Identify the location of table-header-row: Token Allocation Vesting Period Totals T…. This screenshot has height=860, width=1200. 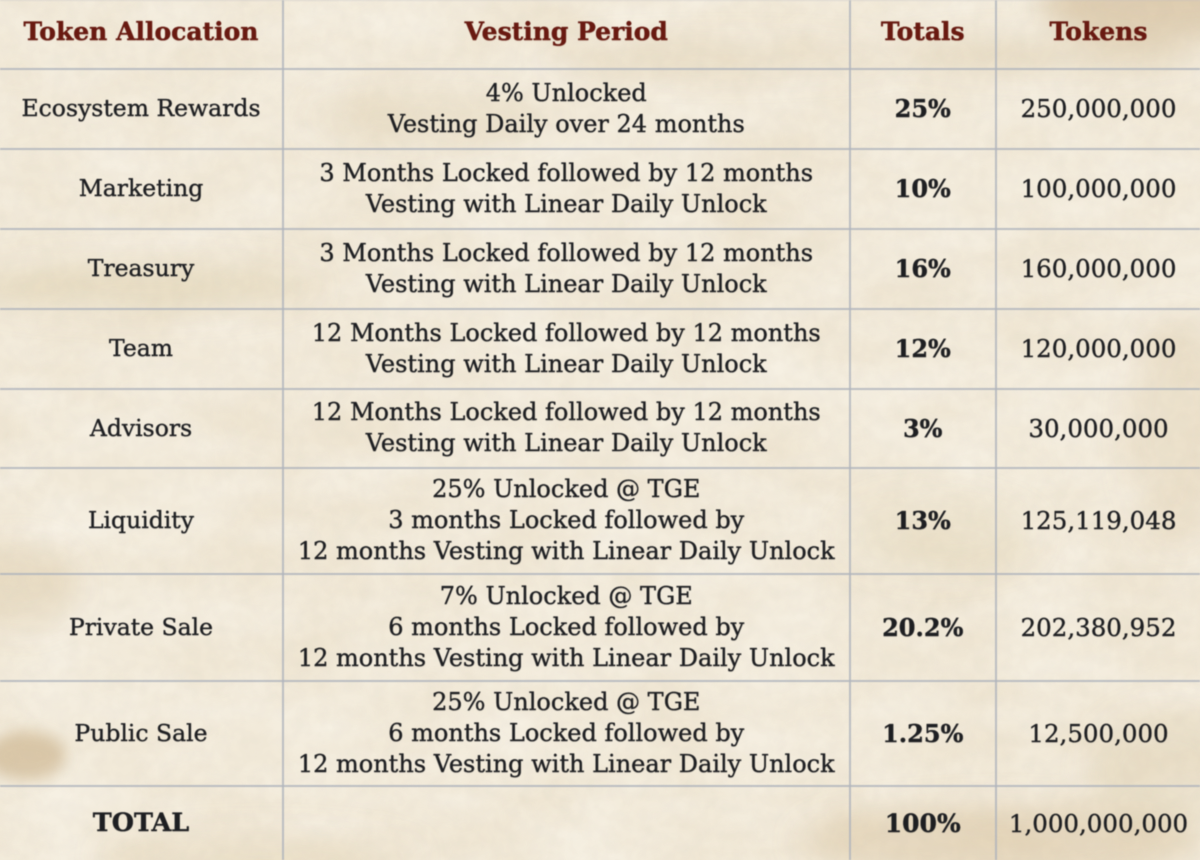
(600, 35).